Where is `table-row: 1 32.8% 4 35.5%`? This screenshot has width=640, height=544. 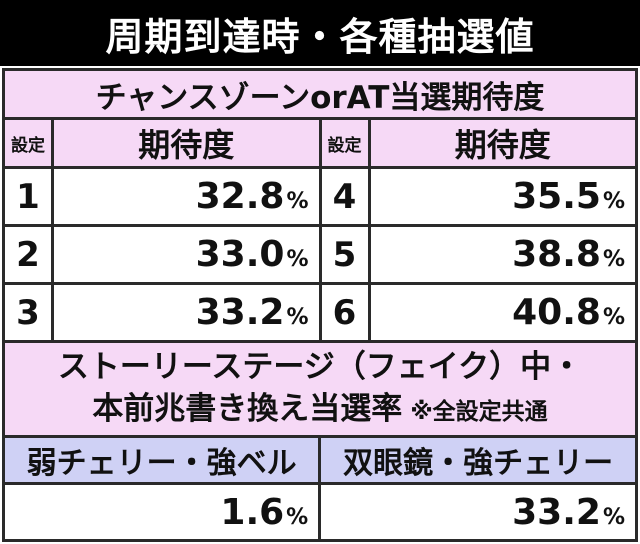
table-row: 1 32.8% 4 35.5% is located at coordinates (320, 196).